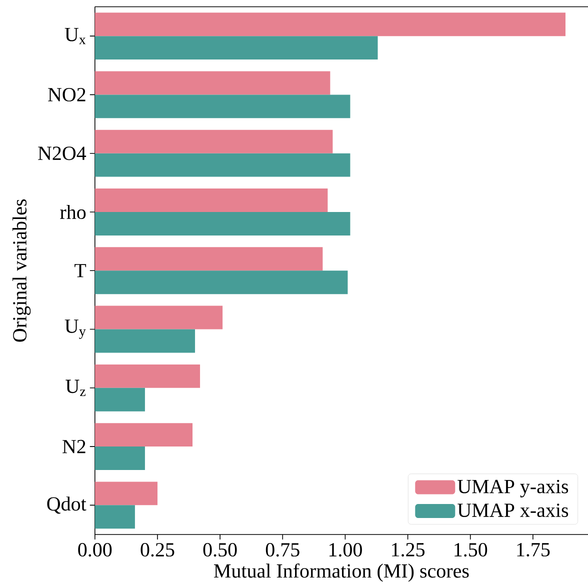 The width and height of the screenshot is (588, 588). What do you see at coordinates (513, 489) in the screenshot?
I see `legend-label: UMAP y-axis` at bounding box center [513, 489].